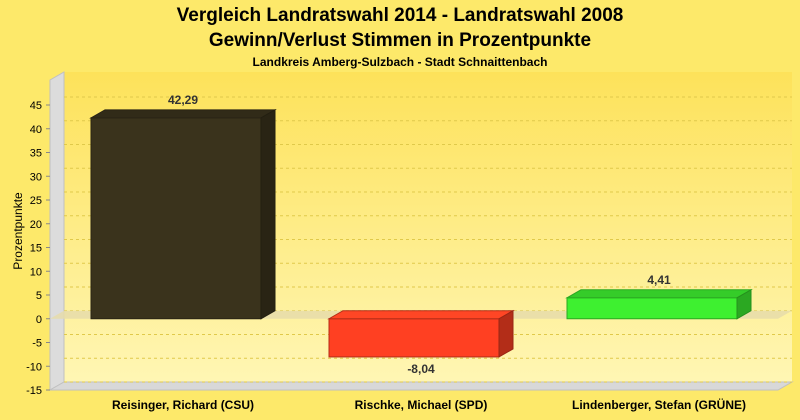 This screenshot has width=800, height=420. I want to click on x-category-label: Rischke, Michael (SPD), so click(421, 405).